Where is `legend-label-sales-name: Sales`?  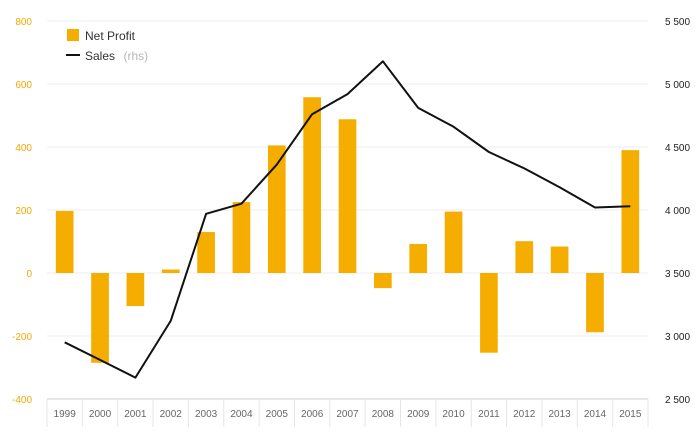 legend-label-sales-name: Sales is located at coordinates (100, 56).